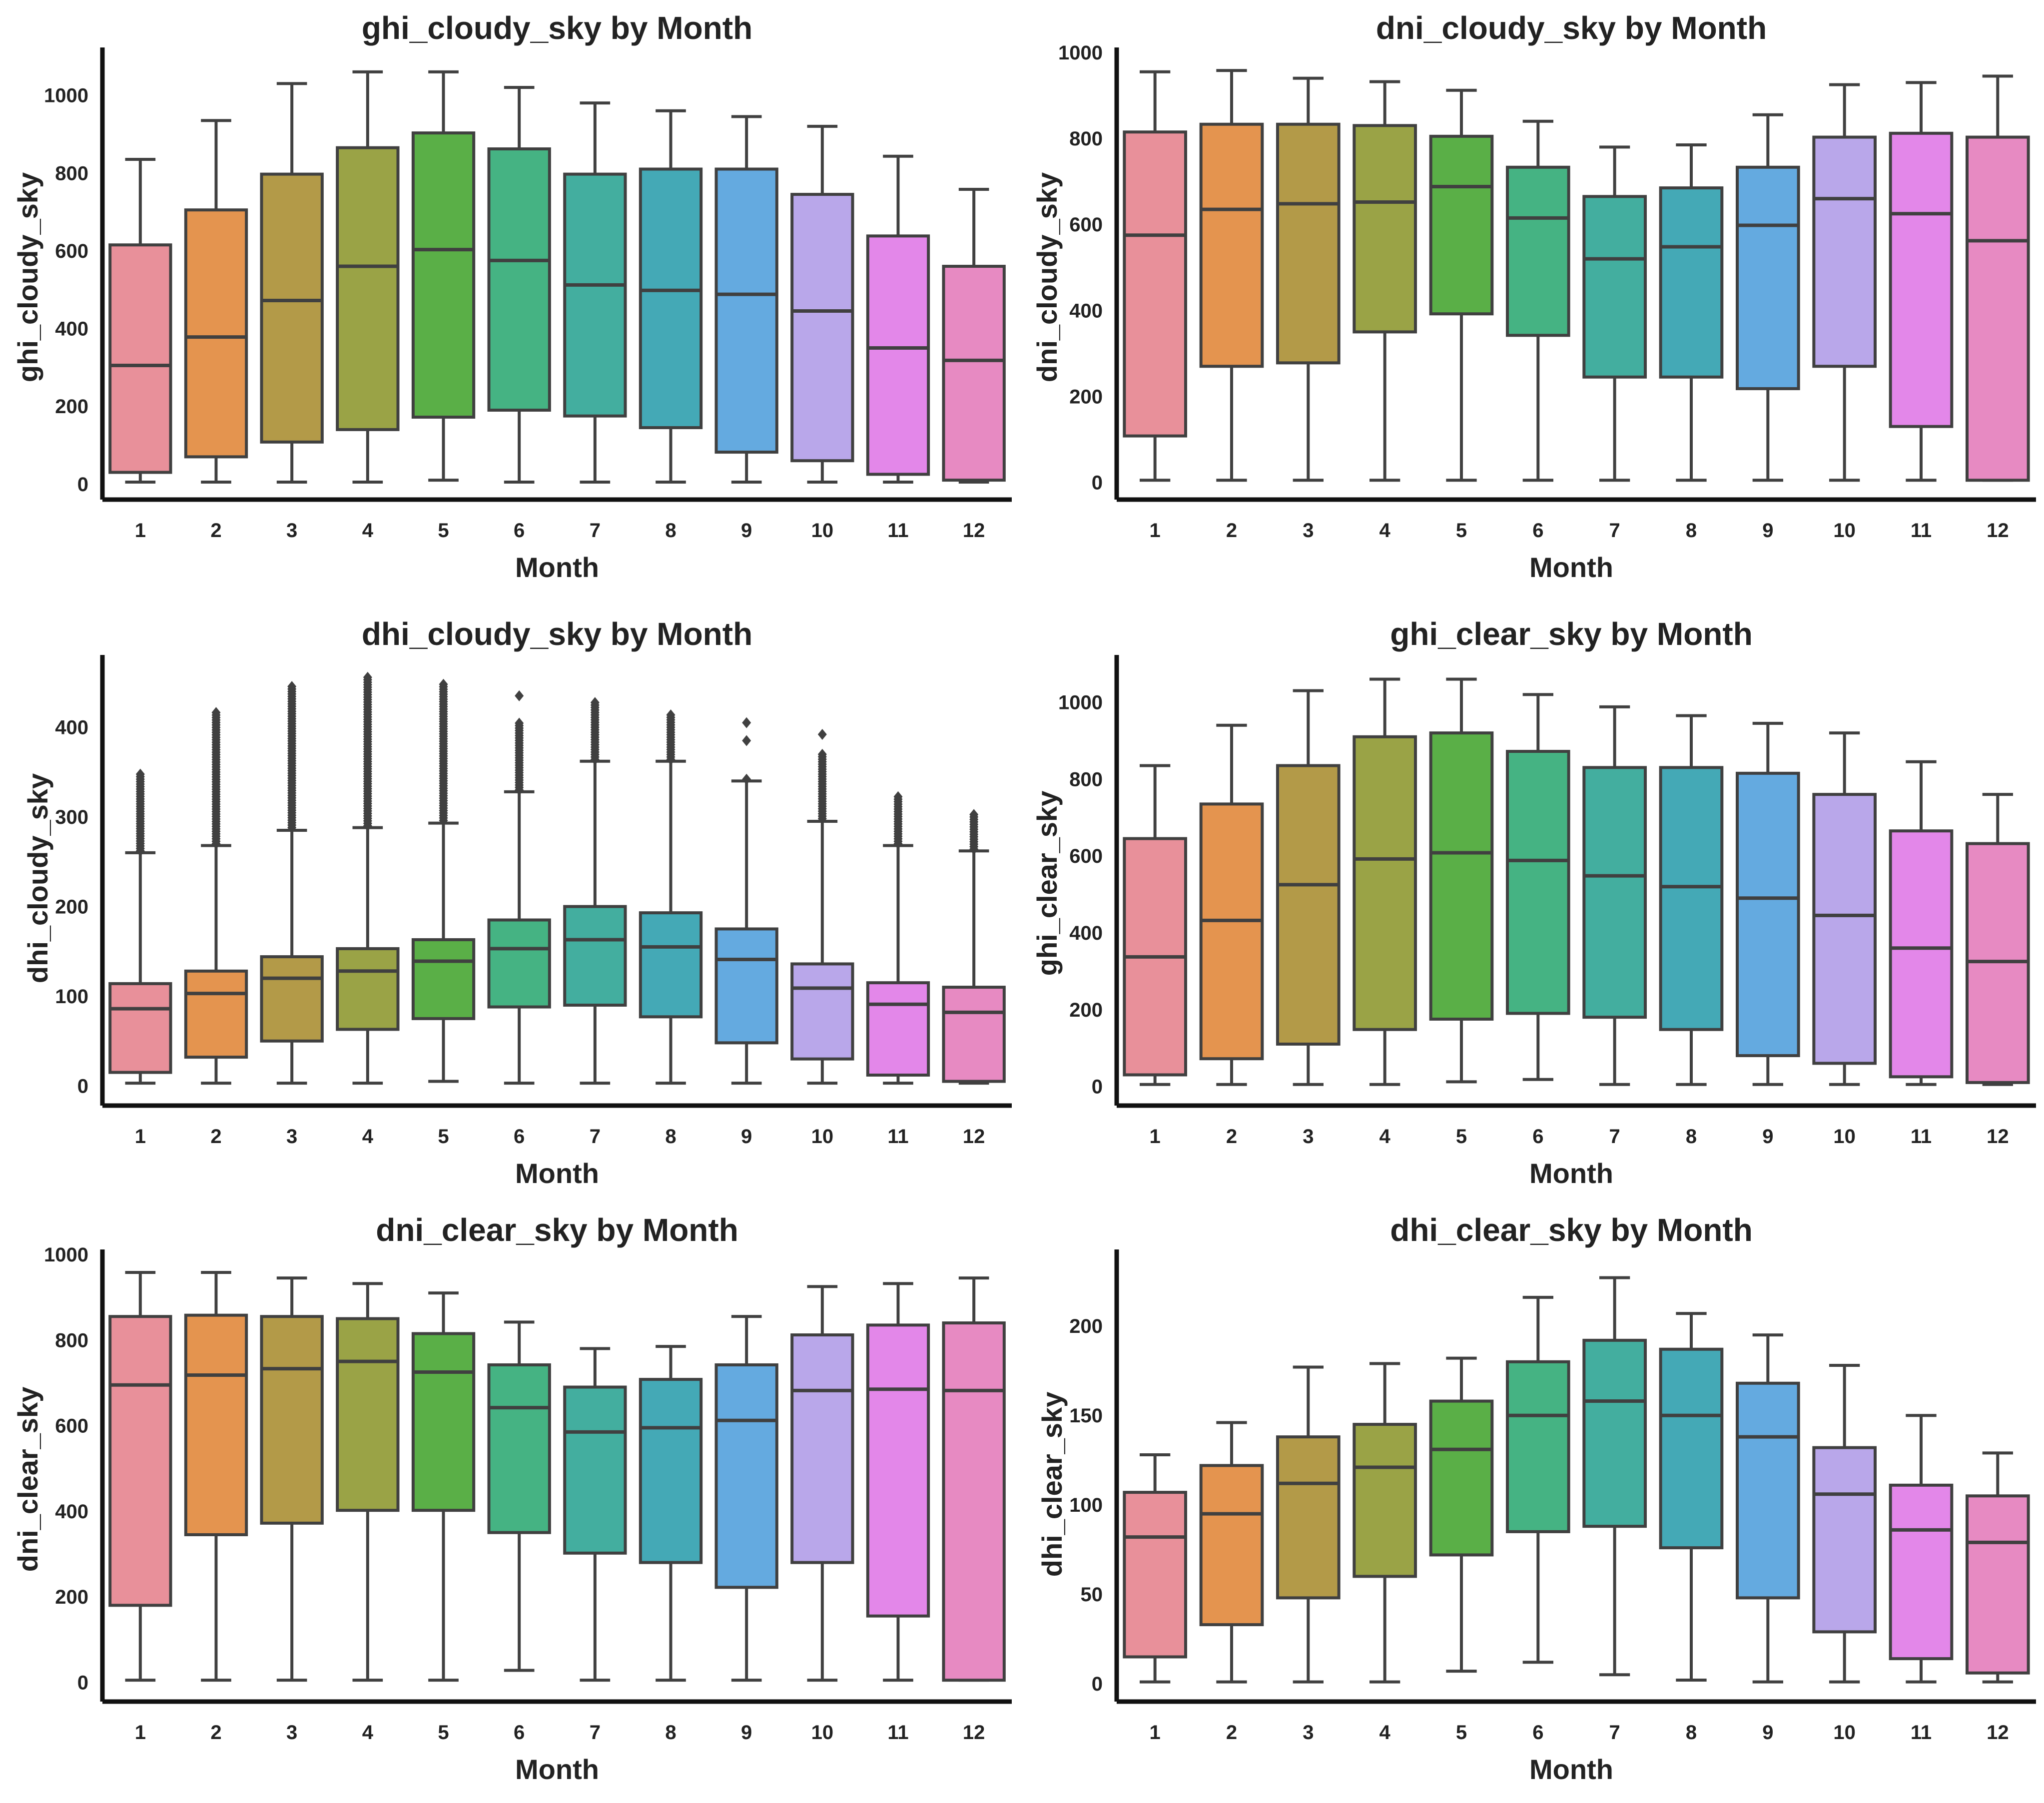 This screenshot has width=2044, height=1803. What do you see at coordinates (71, 817) in the screenshot?
I see `y-tick-label: 300` at bounding box center [71, 817].